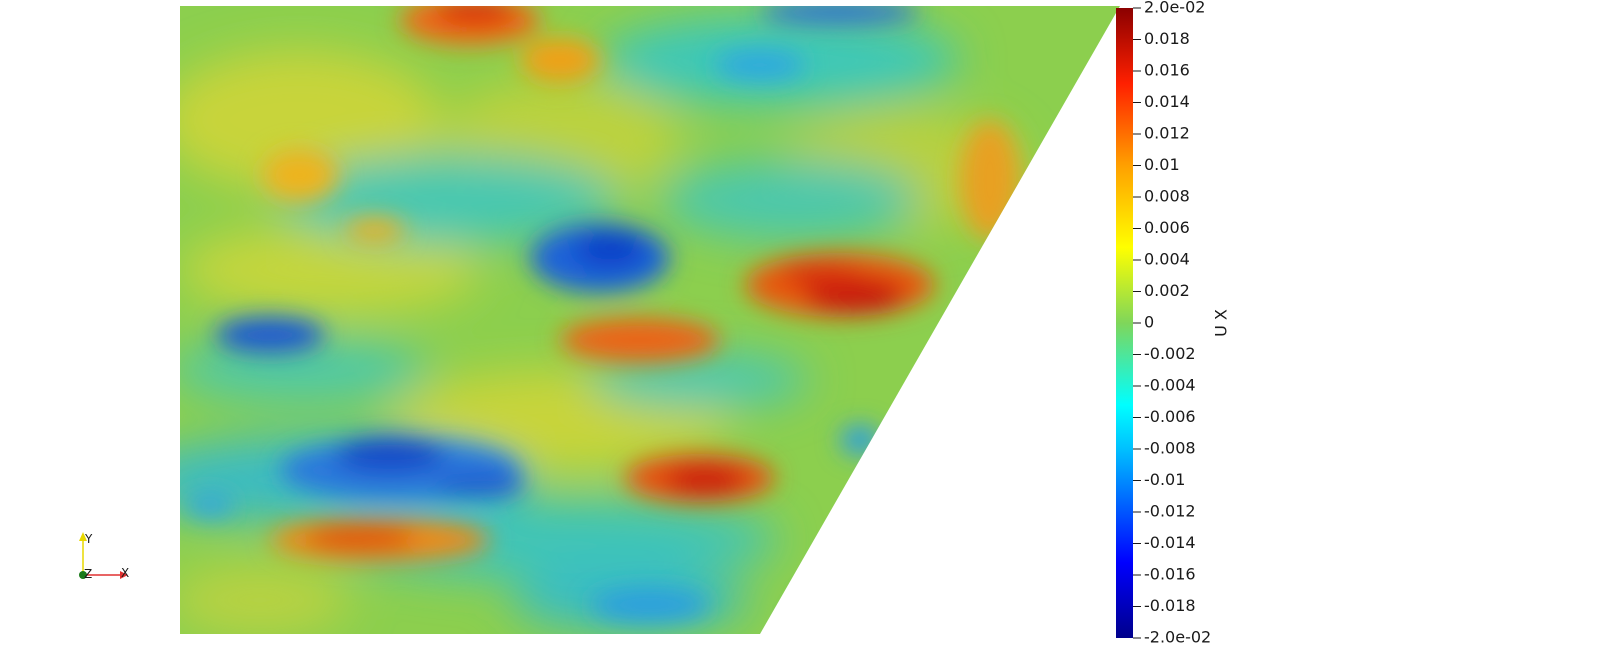 Image resolution: width=1611 pixels, height=657 pixels. What do you see at coordinates (1149, 322) in the screenshot?
I see `scalar-bar-tick-label: 0` at bounding box center [1149, 322].